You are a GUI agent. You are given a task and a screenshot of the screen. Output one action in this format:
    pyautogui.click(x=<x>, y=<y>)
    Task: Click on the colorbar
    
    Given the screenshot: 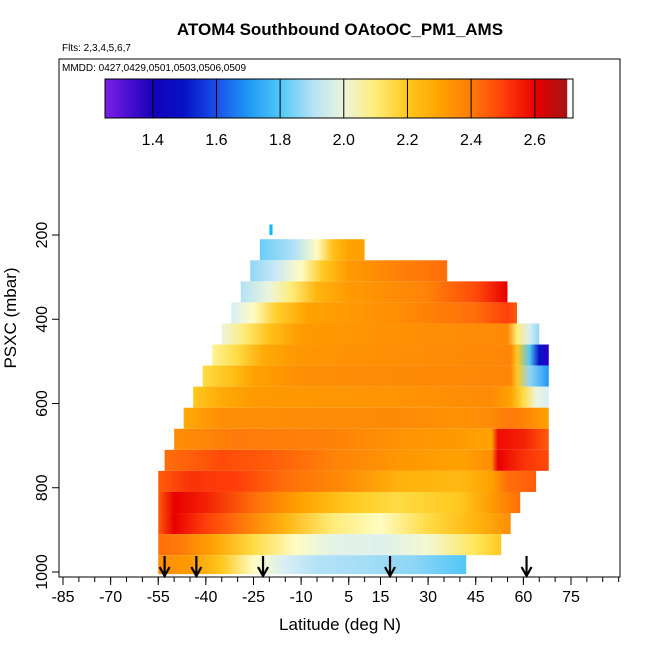 What is the action you would take?
    pyautogui.click(x=339, y=98)
    